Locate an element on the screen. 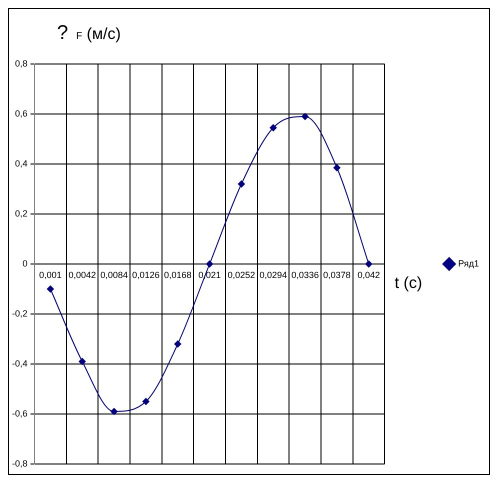  y-axis-title: ? F (м/с) is located at coordinates (89, 33).